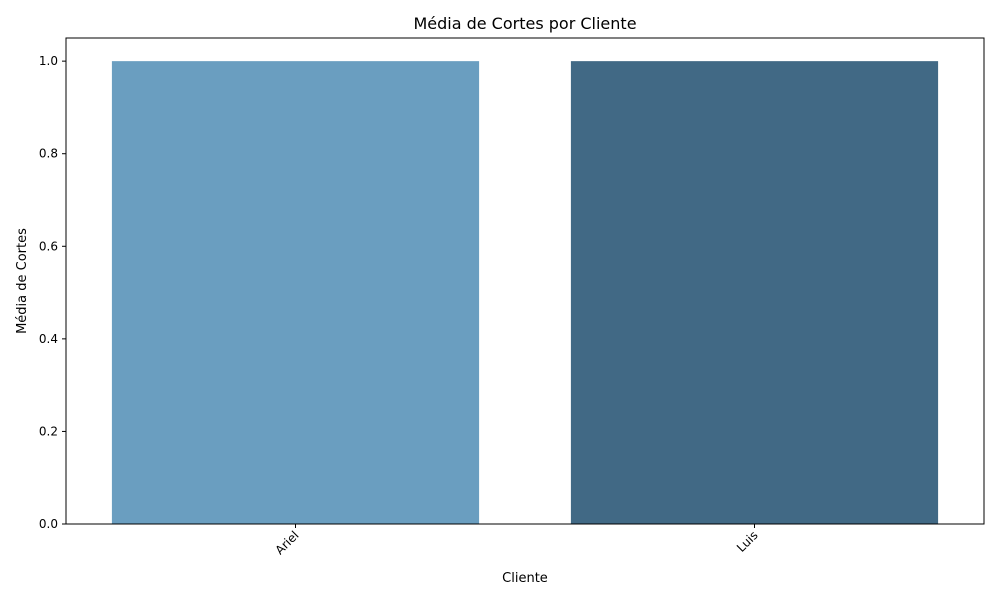 This screenshot has width=1000, height=604. Describe the element at coordinates (286, 542) in the screenshot. I see `x-tick-label: Ariel` at that location.